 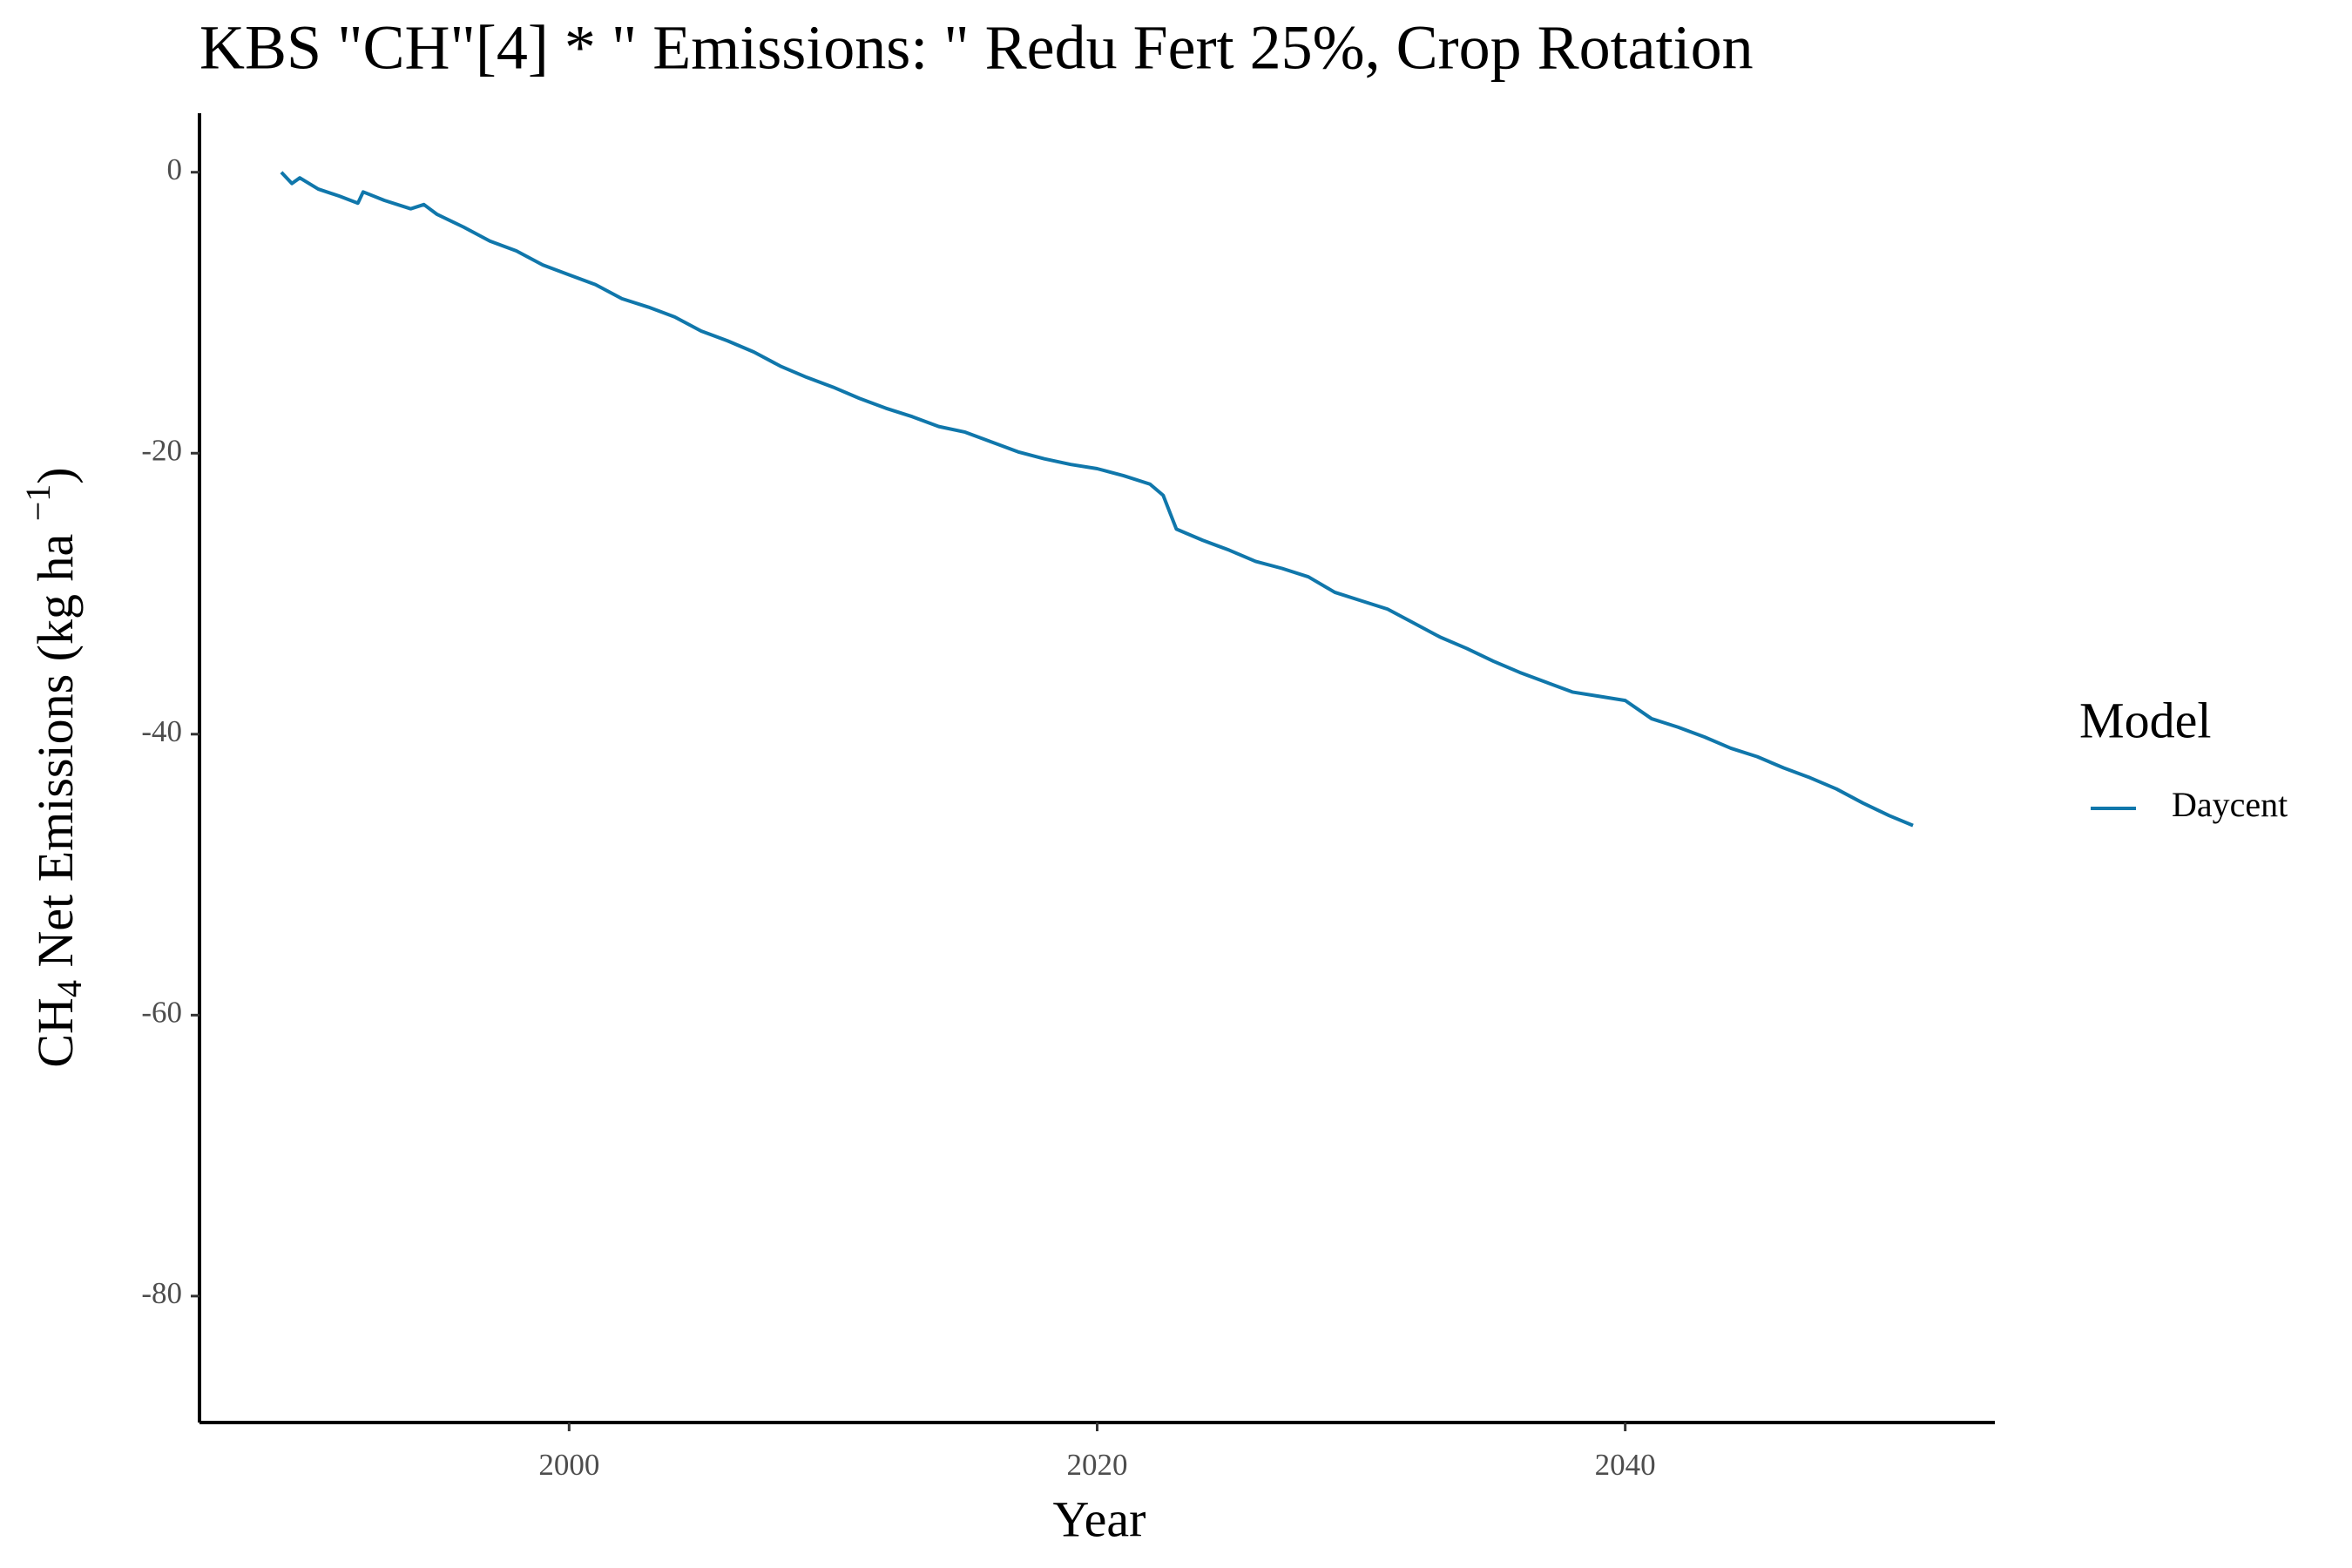 I want to click on y-label-sup: −1, so click(x=37, y=503).